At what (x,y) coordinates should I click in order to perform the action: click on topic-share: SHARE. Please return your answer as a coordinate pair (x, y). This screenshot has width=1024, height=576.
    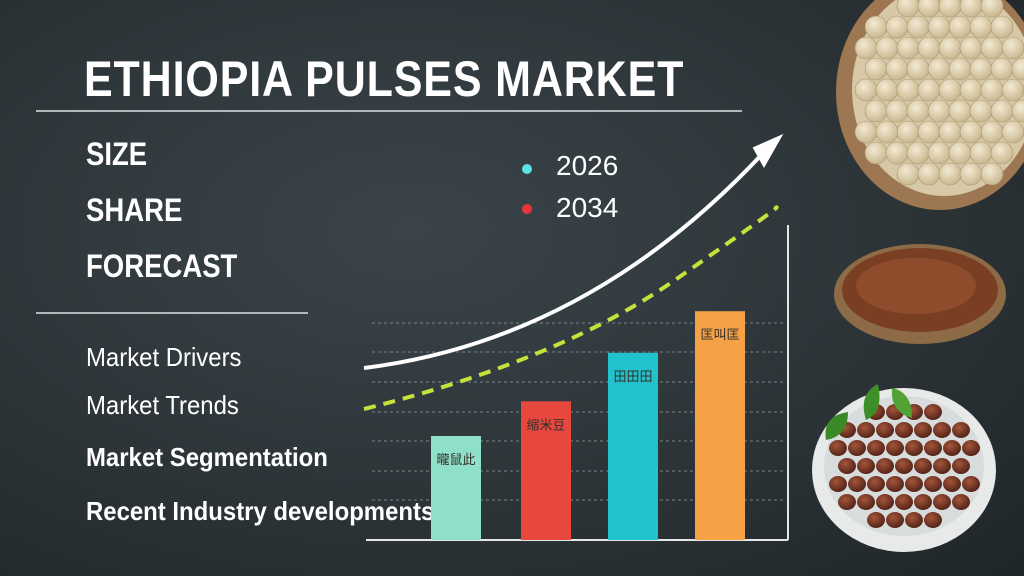
    Looking at the image, I should click on (134, 210).